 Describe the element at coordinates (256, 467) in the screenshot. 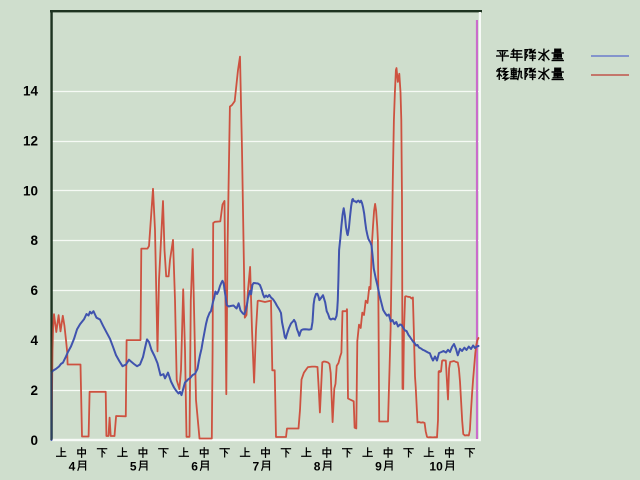

I see `svg-text: 7` at that location.